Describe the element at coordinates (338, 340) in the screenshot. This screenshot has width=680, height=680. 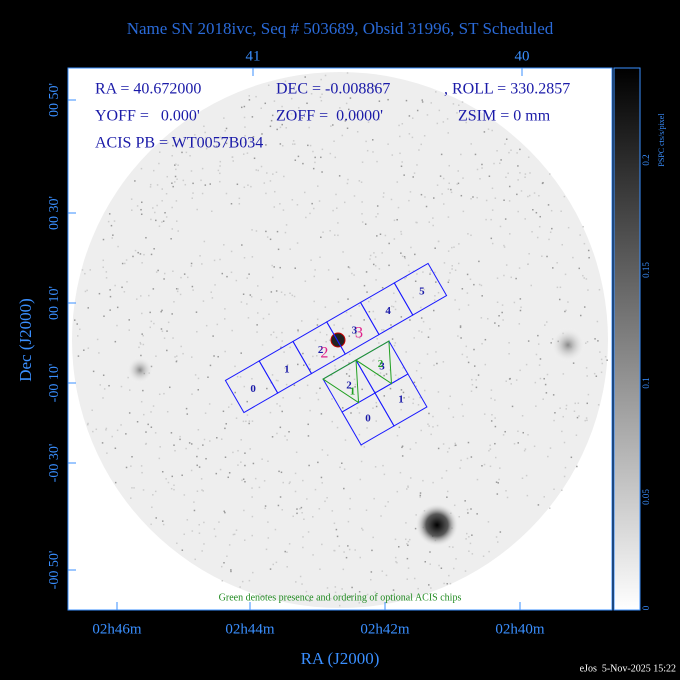
I see `target` at that location.